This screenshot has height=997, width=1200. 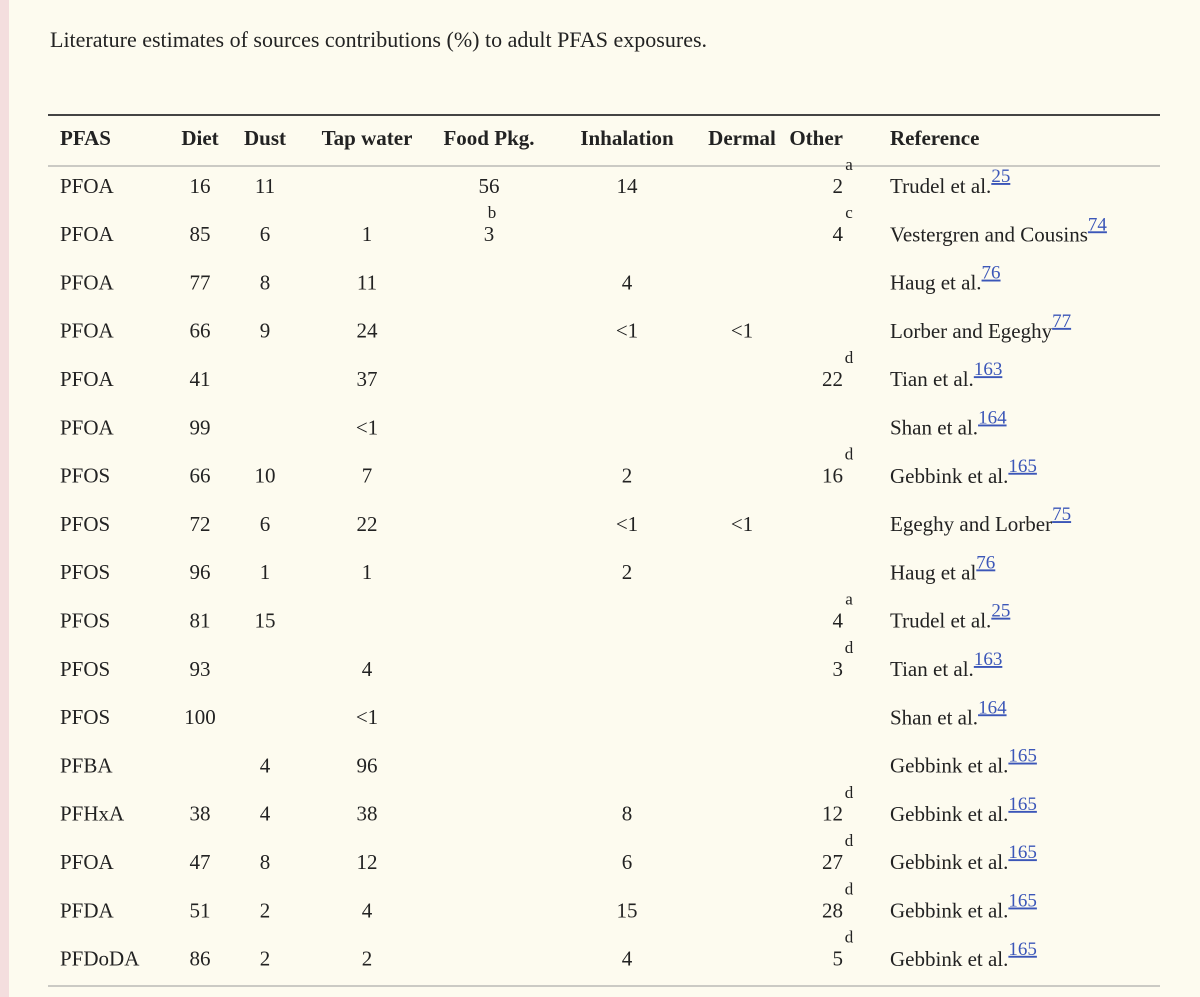 I want to click on cell-diet: 47, so click(x=200, y=862).